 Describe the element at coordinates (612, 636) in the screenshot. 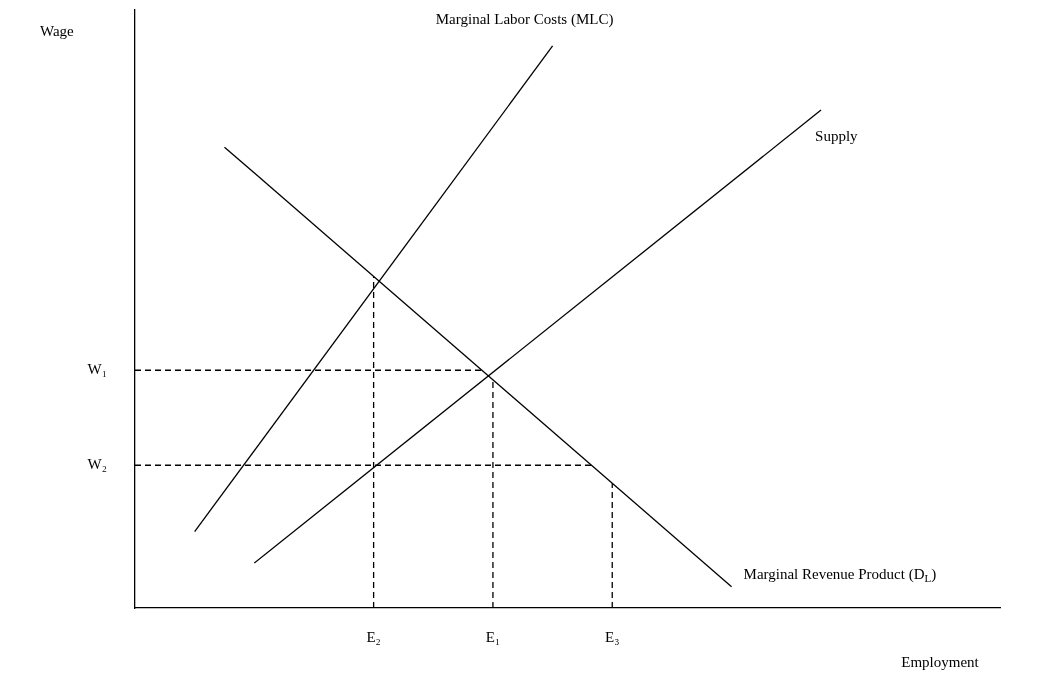

I see `x-tick-label: E₃` at that location.